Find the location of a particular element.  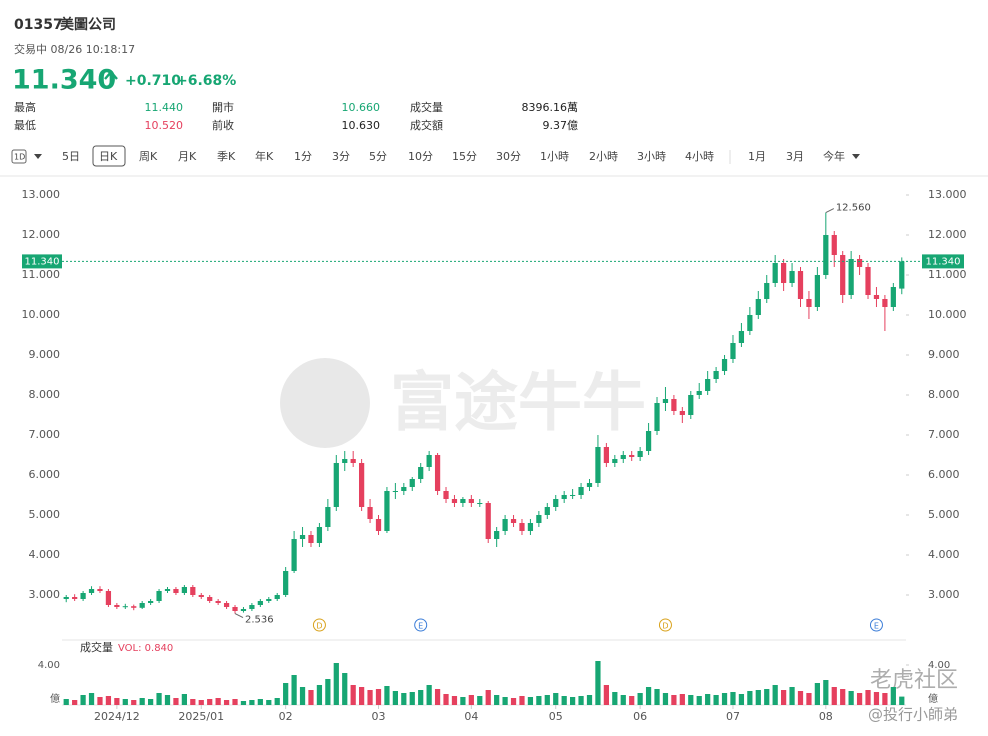

y-tick-label: 4.000 is located at coordinates (45, 554).